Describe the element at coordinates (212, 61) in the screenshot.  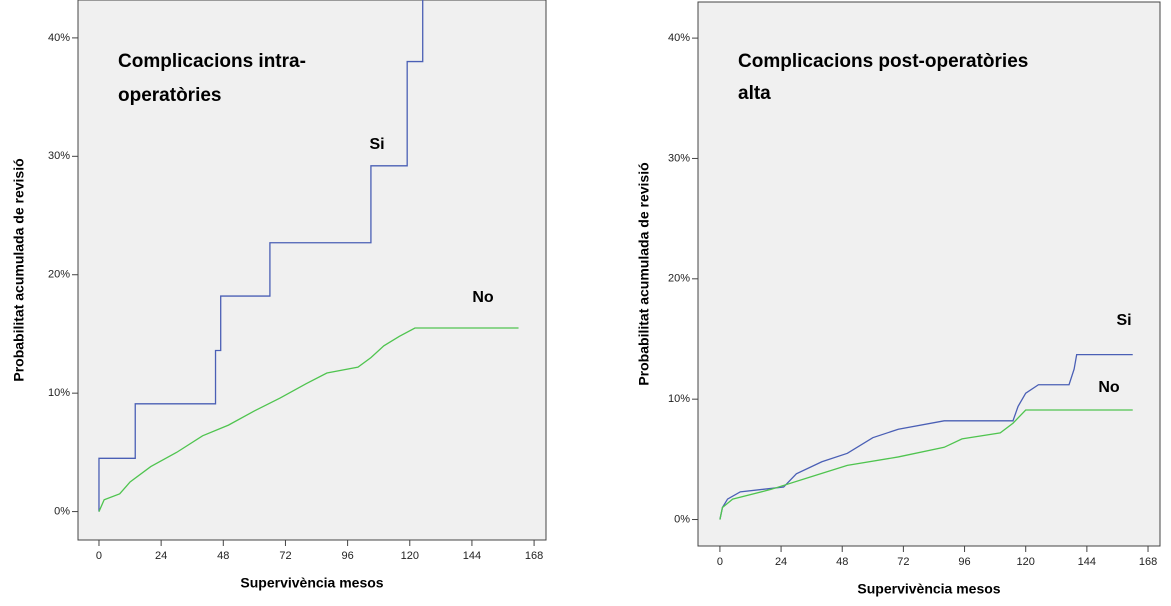
I see `chart-title: Complicacions intra-` at that location.